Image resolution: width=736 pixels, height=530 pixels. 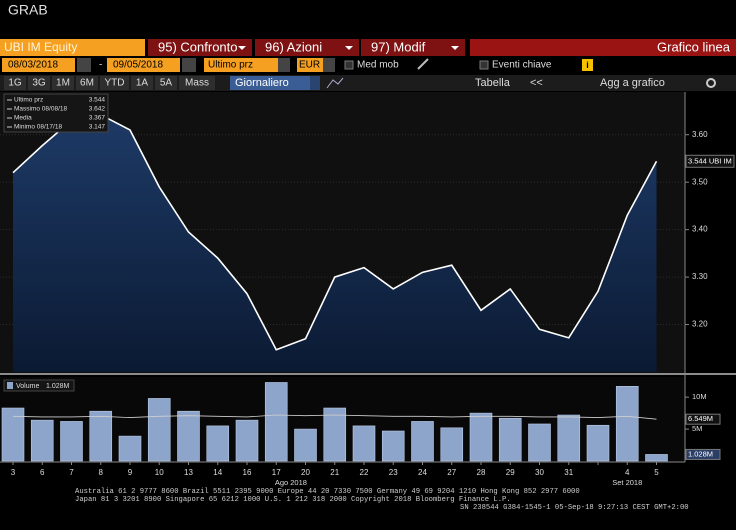 What do you see at coordinates (700, 134) in the screenshot?
I see `y-tick-label: 3.60` at bounding box center [700, 134].